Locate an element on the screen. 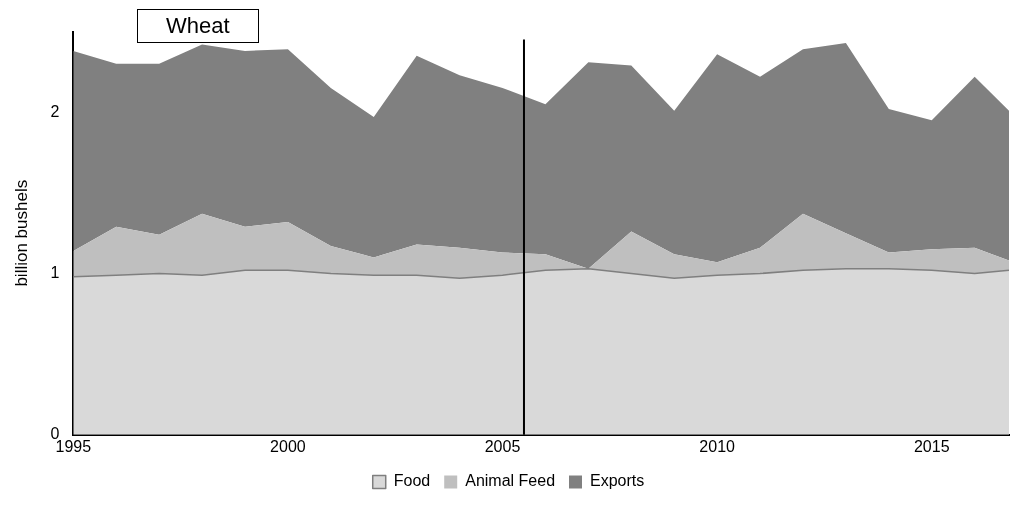 This screenshot has height=508, width=1019. x-tick-label: 2000 is located at coordinates (288, 446).